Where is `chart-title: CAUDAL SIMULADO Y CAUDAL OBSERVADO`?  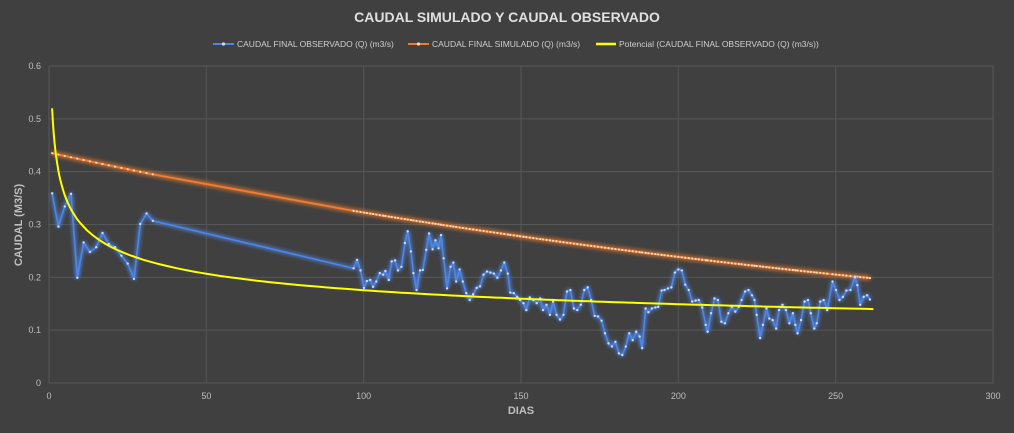
chart-title: CAUDAL SIMULADO Y CAUDAL OBSERVADO is located at coordinates (507, 17).